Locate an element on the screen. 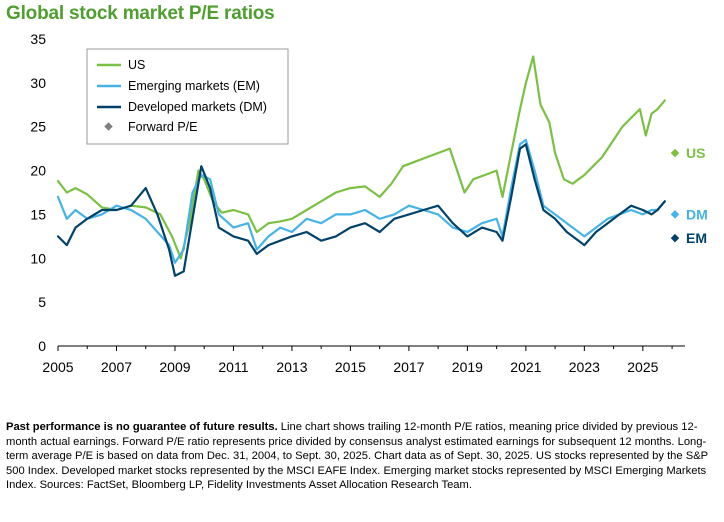  forward-pe-layer: US DM EM is located at coordinates (689, 195).